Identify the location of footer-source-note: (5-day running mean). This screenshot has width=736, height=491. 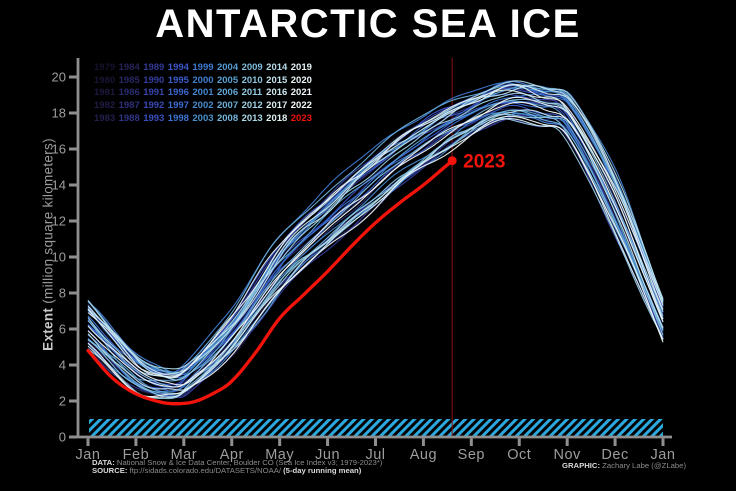
(322, 471).